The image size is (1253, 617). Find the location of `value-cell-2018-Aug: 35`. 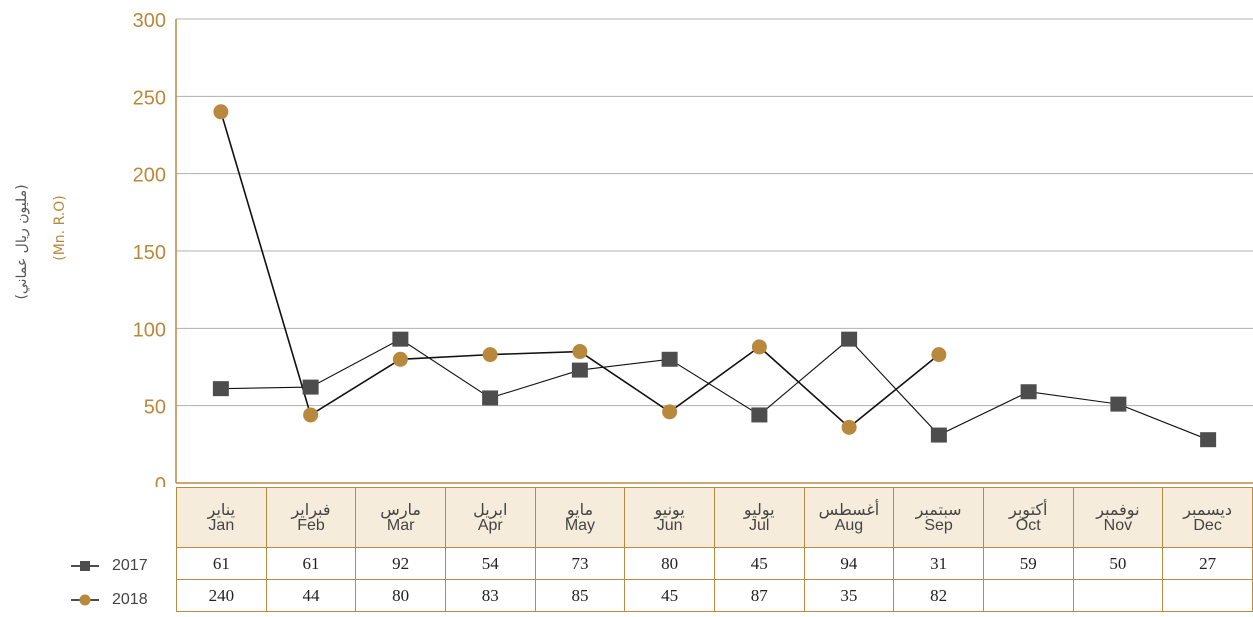

value-cell-2018-Aug: 35 is located at coordinates (849, 595).